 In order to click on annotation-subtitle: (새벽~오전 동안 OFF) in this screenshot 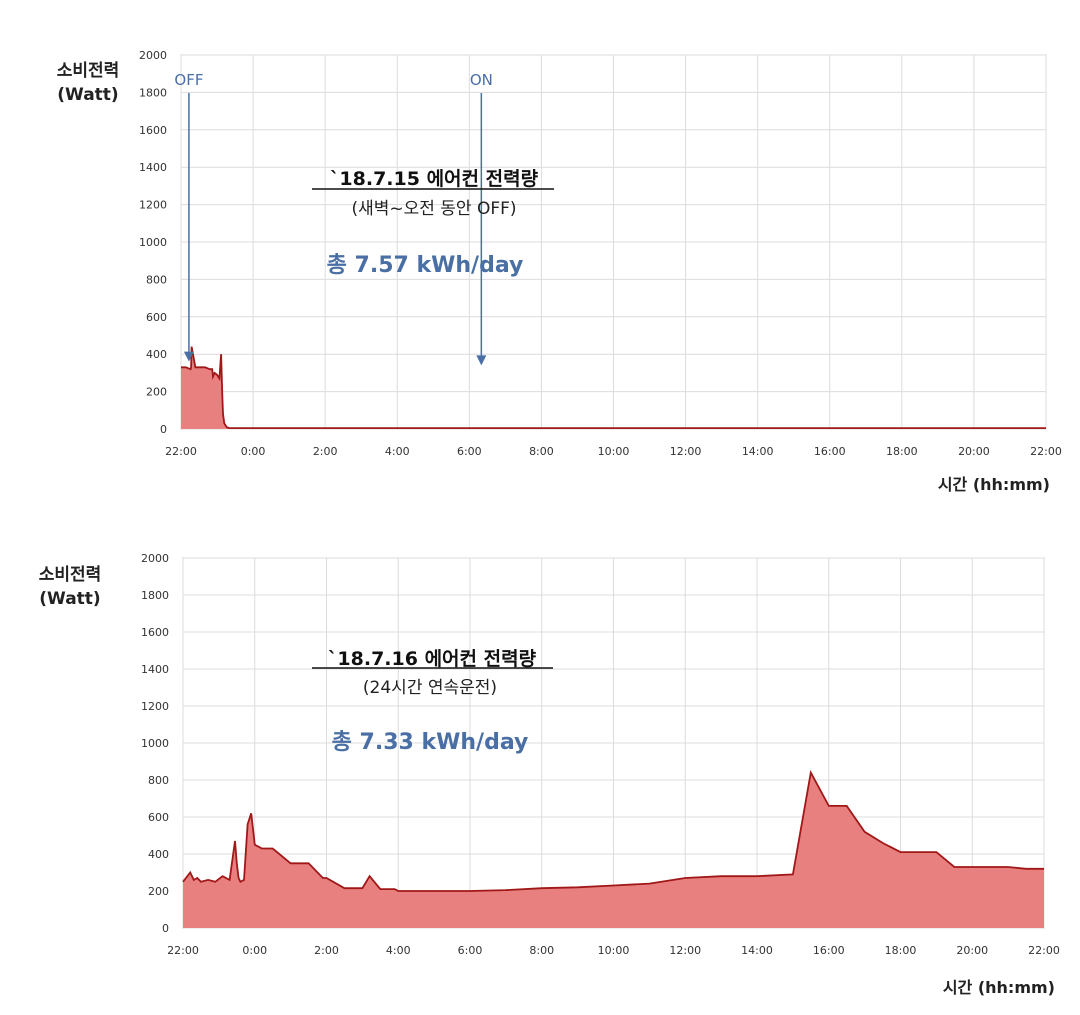, I will do `click(433, 209)`.